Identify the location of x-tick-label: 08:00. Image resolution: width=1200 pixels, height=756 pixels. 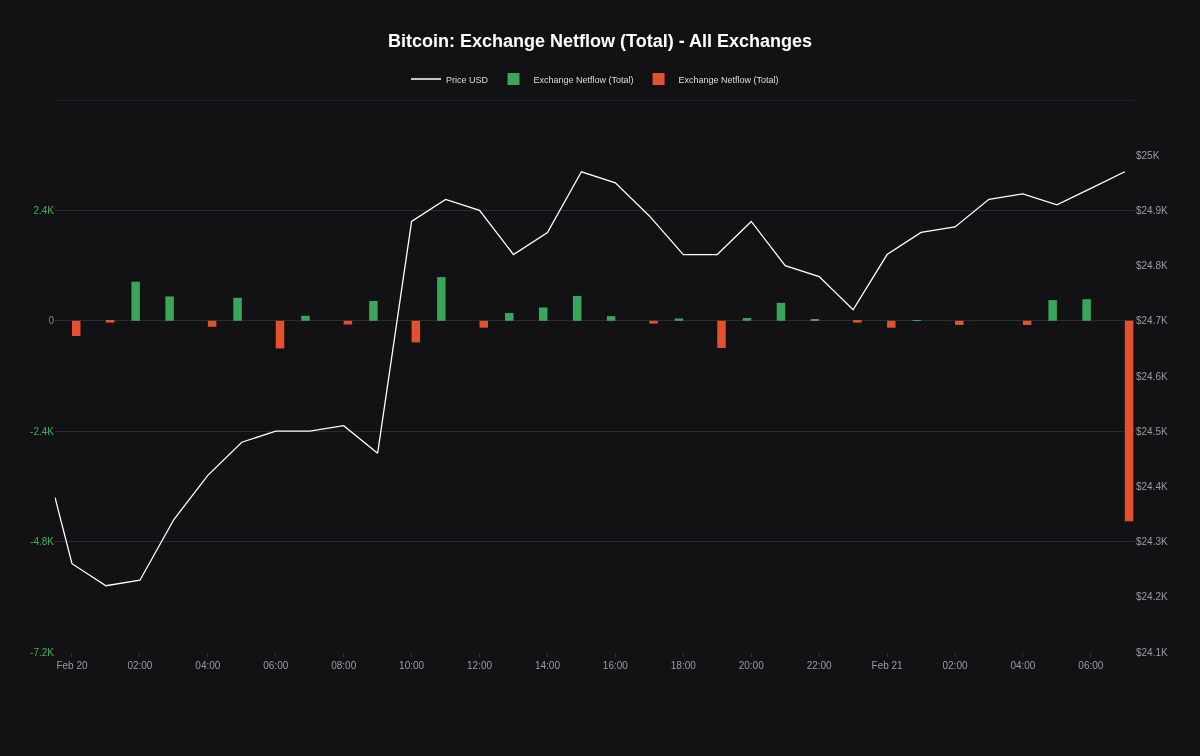
(344, 665).